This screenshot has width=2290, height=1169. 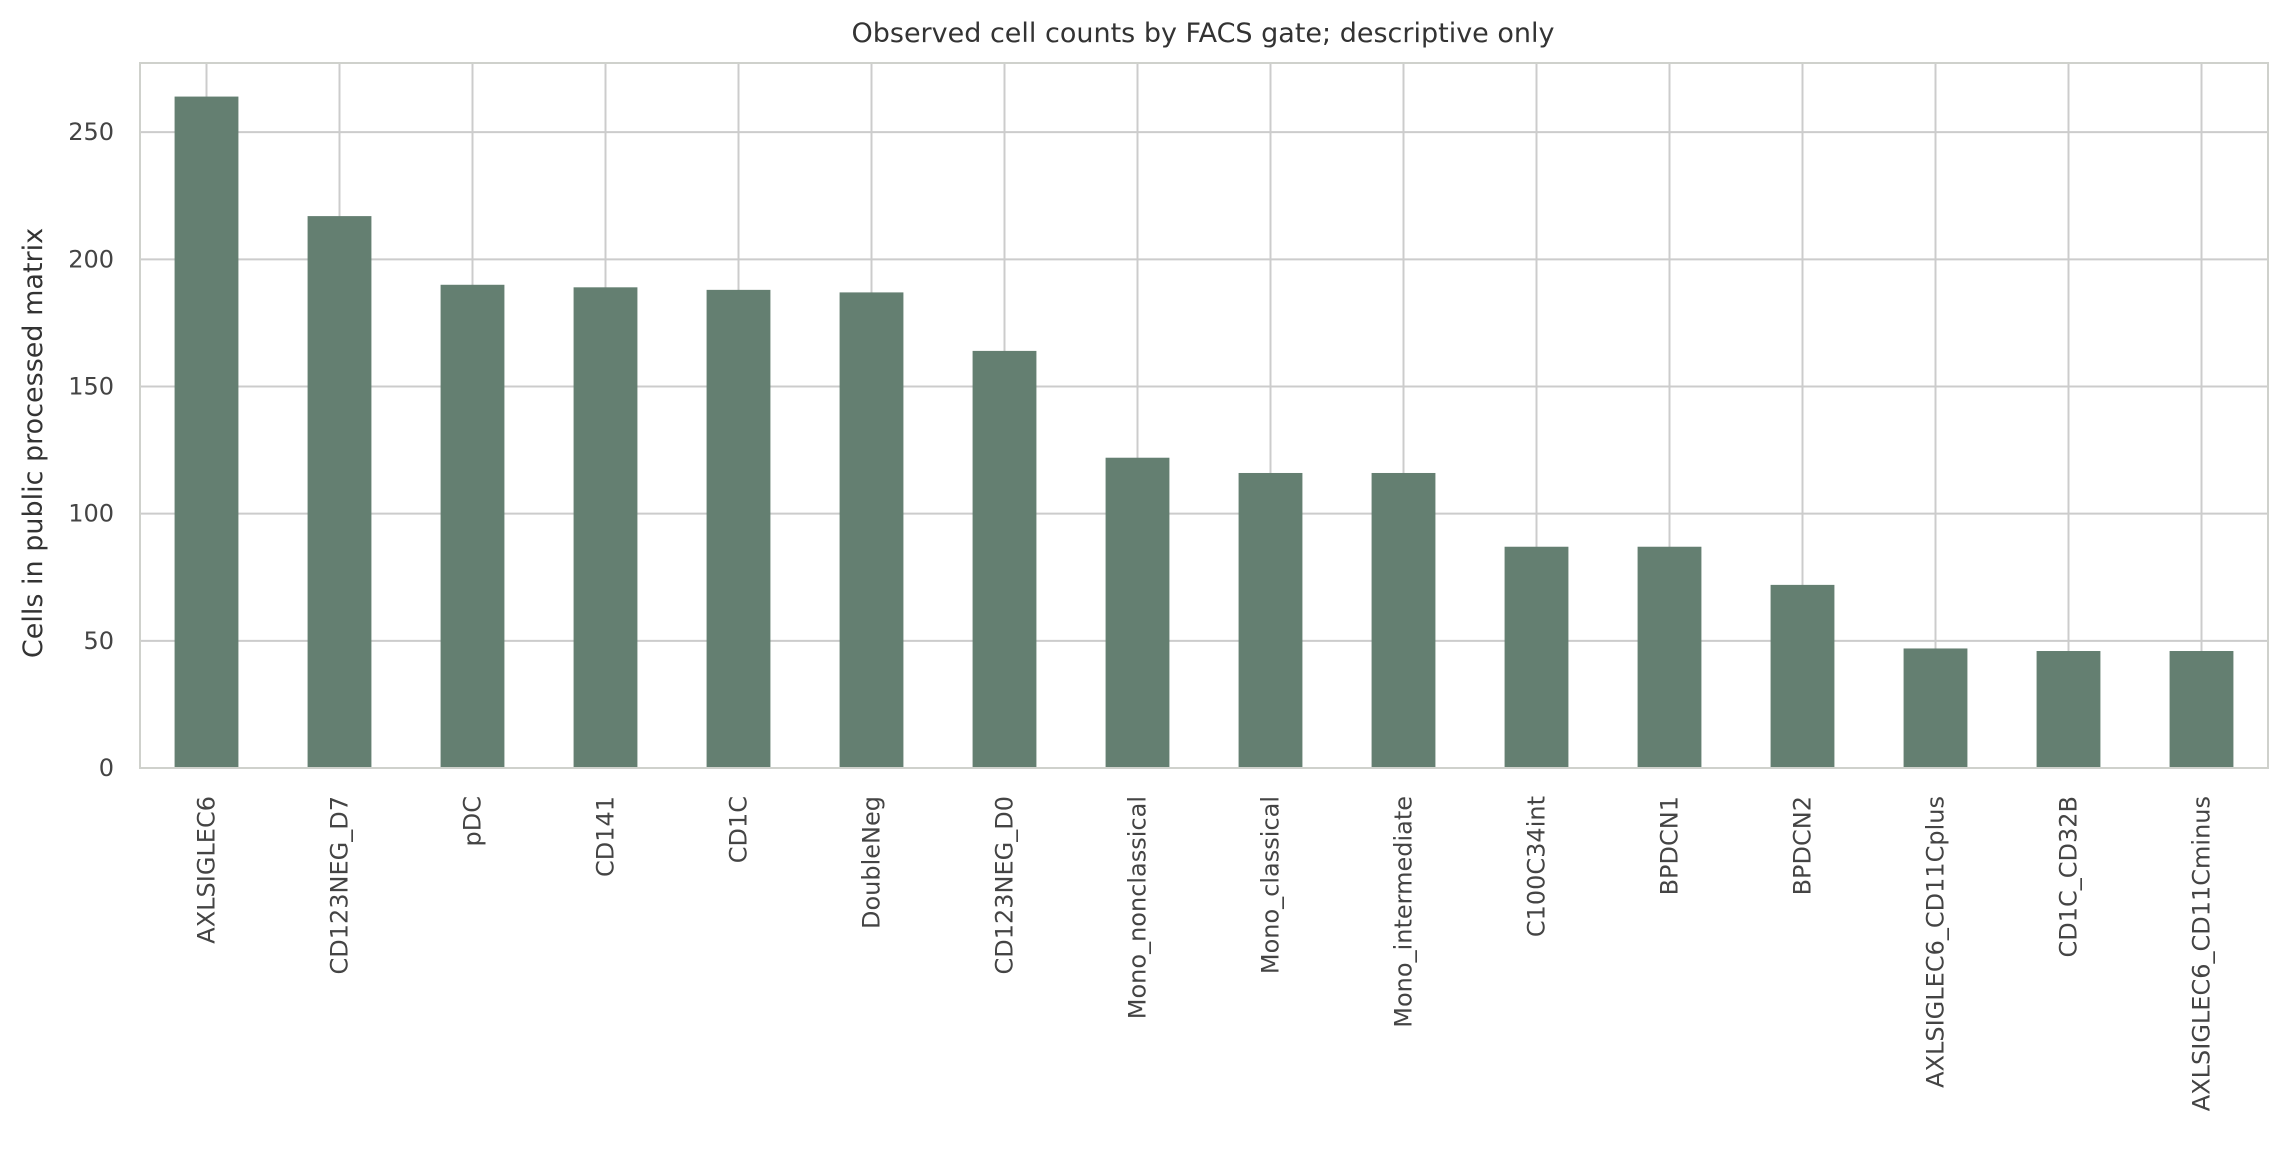 What do you see at coordinates (91, 450) in the screenshot?
I see `y-axis-ticks: 0 50 100 150 200 250` at bounding box center [91, 450].